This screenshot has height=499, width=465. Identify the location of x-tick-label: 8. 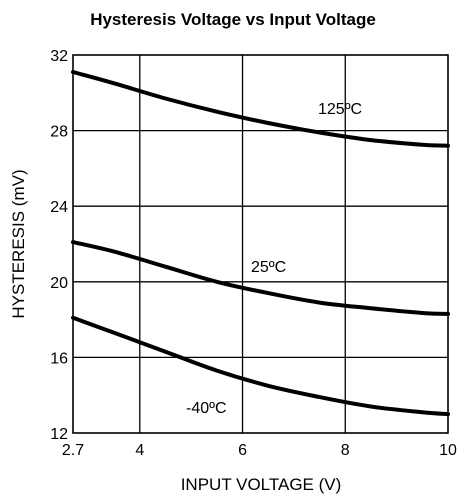
(345, 450).